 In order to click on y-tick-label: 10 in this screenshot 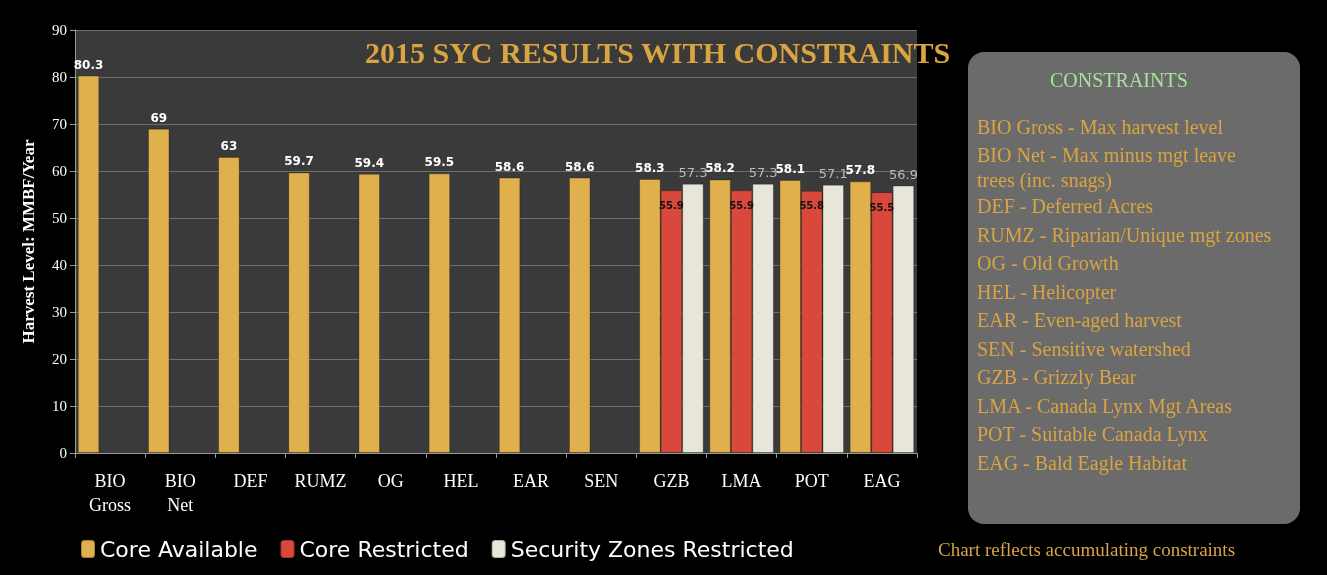, I will do `click(59, 406)`.